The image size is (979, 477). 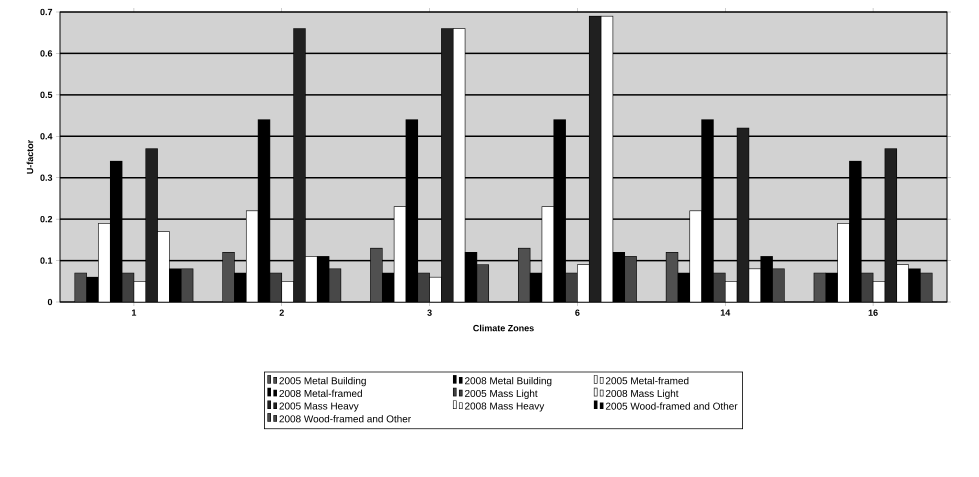 I want to click on x-axis-title: Climate Zones, so click(x=503, y=328).